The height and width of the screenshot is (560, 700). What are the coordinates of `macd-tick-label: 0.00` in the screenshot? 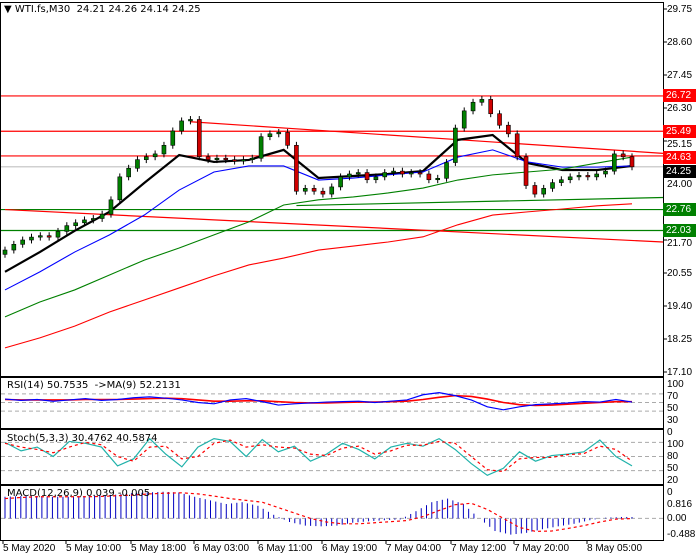 It's located at (677, 518).